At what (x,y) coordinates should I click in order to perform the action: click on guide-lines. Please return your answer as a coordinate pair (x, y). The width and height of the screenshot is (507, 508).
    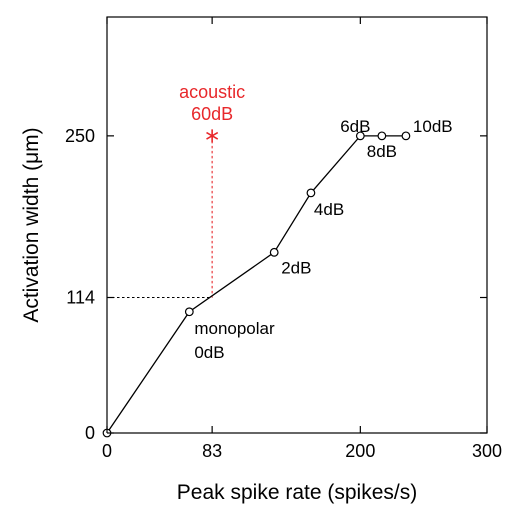
    Looking at the image, I should click on (160, 217).